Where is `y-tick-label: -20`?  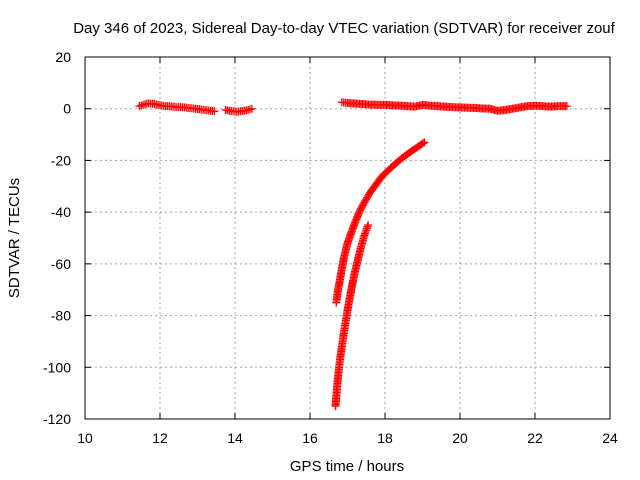
y-tick-label: -20 is located at coordinates (61, 160).